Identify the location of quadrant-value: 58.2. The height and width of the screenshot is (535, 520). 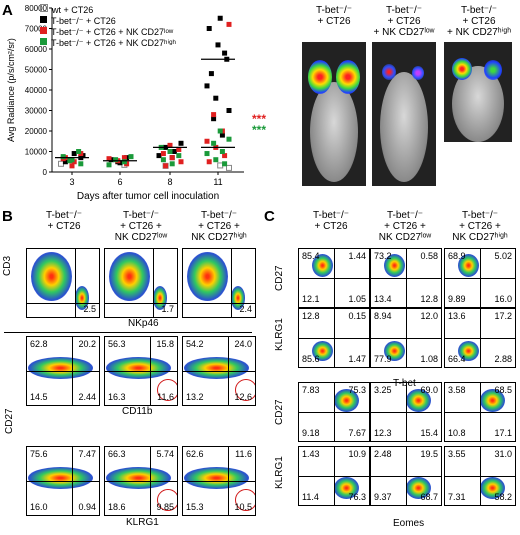
(503, 497).